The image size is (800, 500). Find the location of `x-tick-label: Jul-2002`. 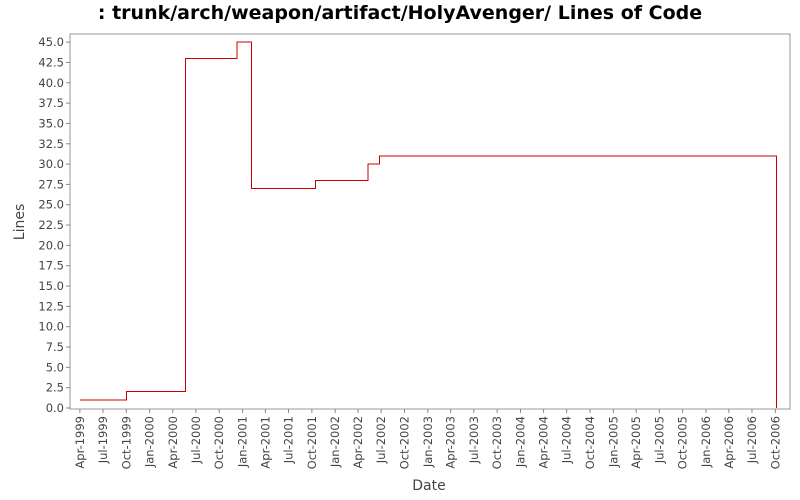

x-tick-label: Jul-2002 is located at coordinates (381, 440).